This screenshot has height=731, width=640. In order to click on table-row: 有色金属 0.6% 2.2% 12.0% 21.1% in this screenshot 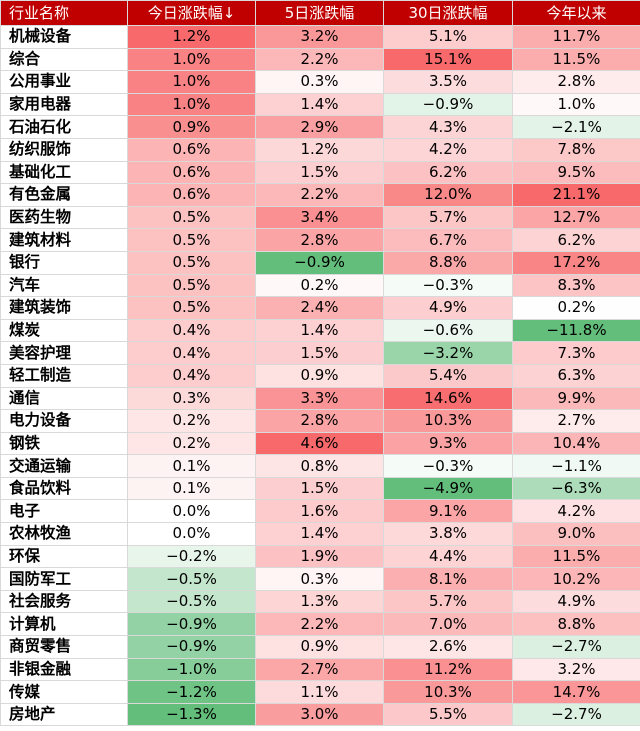, I will do `click(320, 195)`.